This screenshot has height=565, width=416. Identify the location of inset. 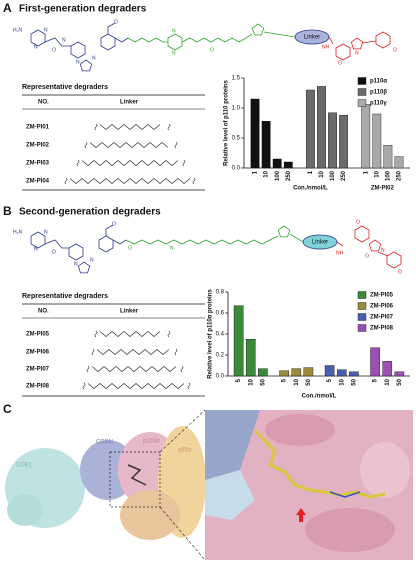
(309, 485).